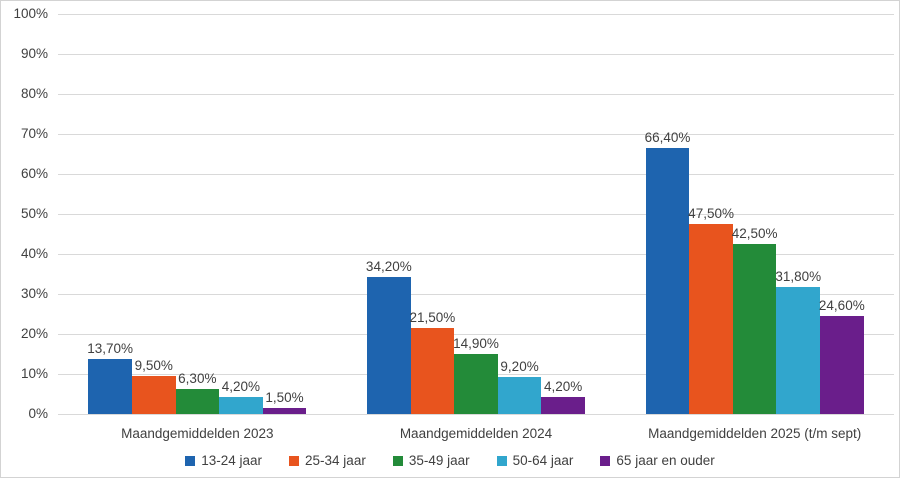  Describe the element at coordinates (110, 349) in the screenshot. I see `bar-data-label: 13,70%` at that location.